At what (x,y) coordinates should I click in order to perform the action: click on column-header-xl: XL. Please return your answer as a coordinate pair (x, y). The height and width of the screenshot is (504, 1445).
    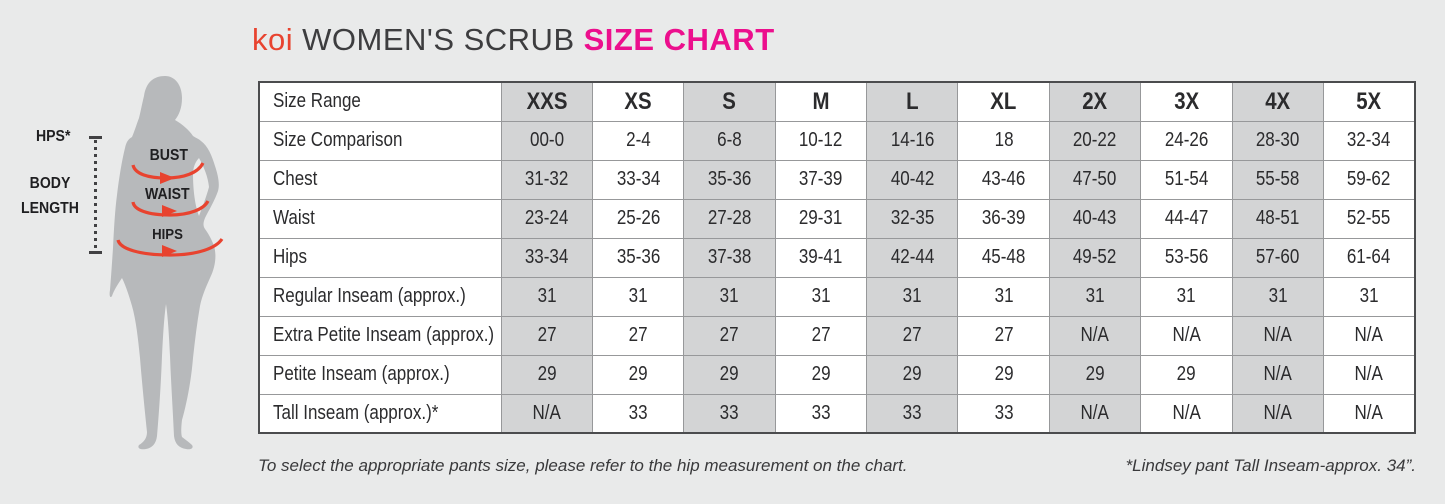
    Looking at the image, I should click on (1003, 101).